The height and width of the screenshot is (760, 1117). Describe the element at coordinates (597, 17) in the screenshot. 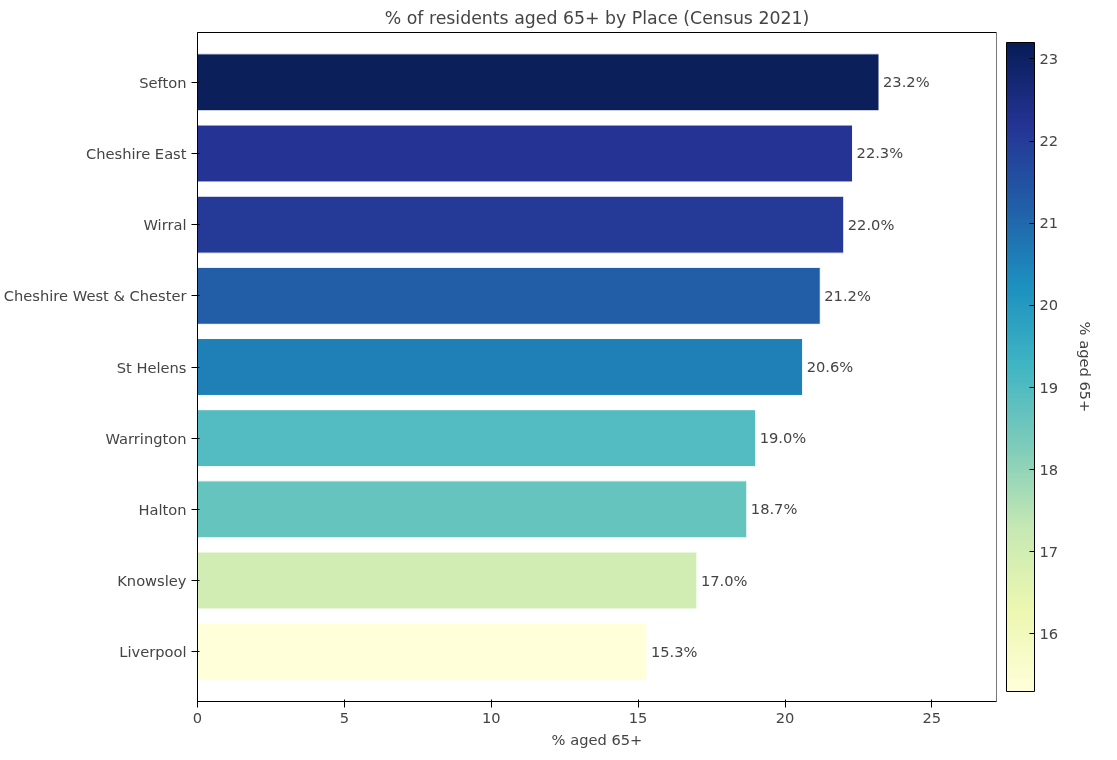

I see `chart-title: % of residents aged 65+ by Place (Census 2021)` at that location.